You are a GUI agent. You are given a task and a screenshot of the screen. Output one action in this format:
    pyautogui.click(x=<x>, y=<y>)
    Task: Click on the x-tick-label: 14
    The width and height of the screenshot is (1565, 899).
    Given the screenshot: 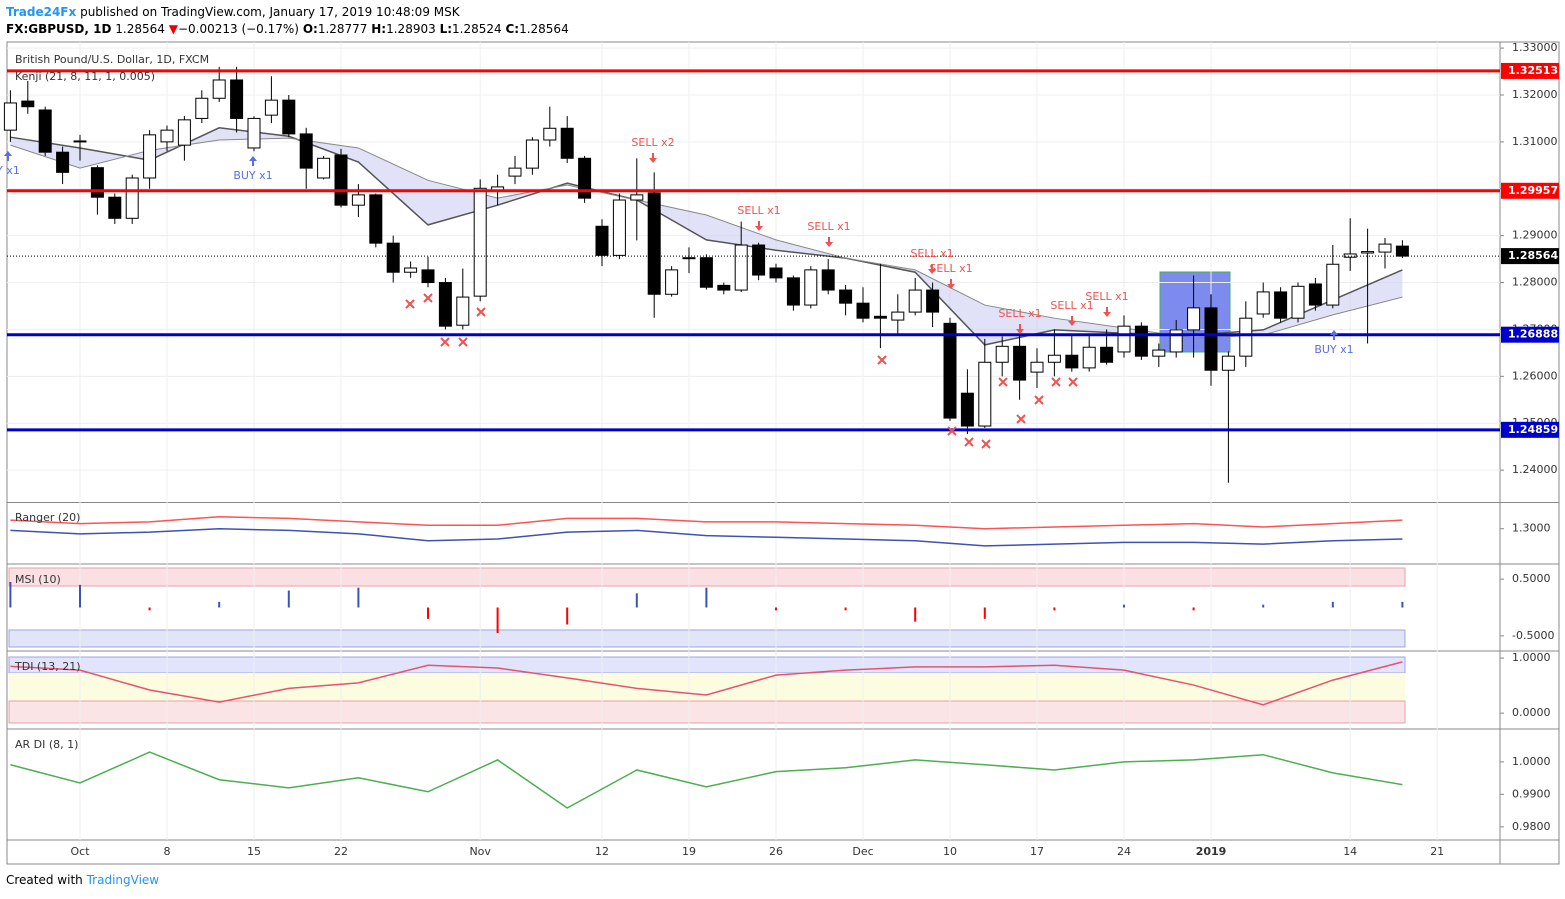 What is the action you would take?
    pyautogui.click(x=1350, y=851)
    